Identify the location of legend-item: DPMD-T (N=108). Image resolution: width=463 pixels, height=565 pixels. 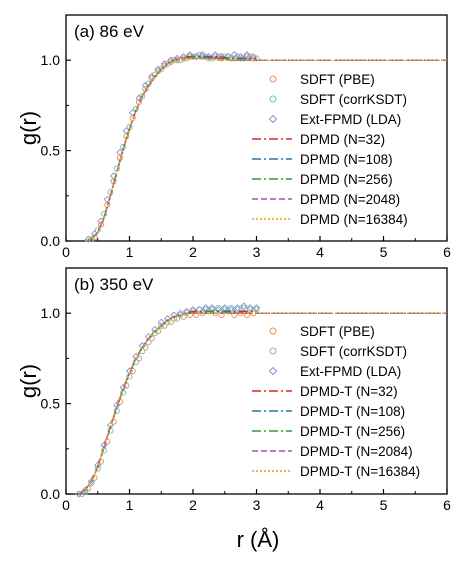
(328, 411).